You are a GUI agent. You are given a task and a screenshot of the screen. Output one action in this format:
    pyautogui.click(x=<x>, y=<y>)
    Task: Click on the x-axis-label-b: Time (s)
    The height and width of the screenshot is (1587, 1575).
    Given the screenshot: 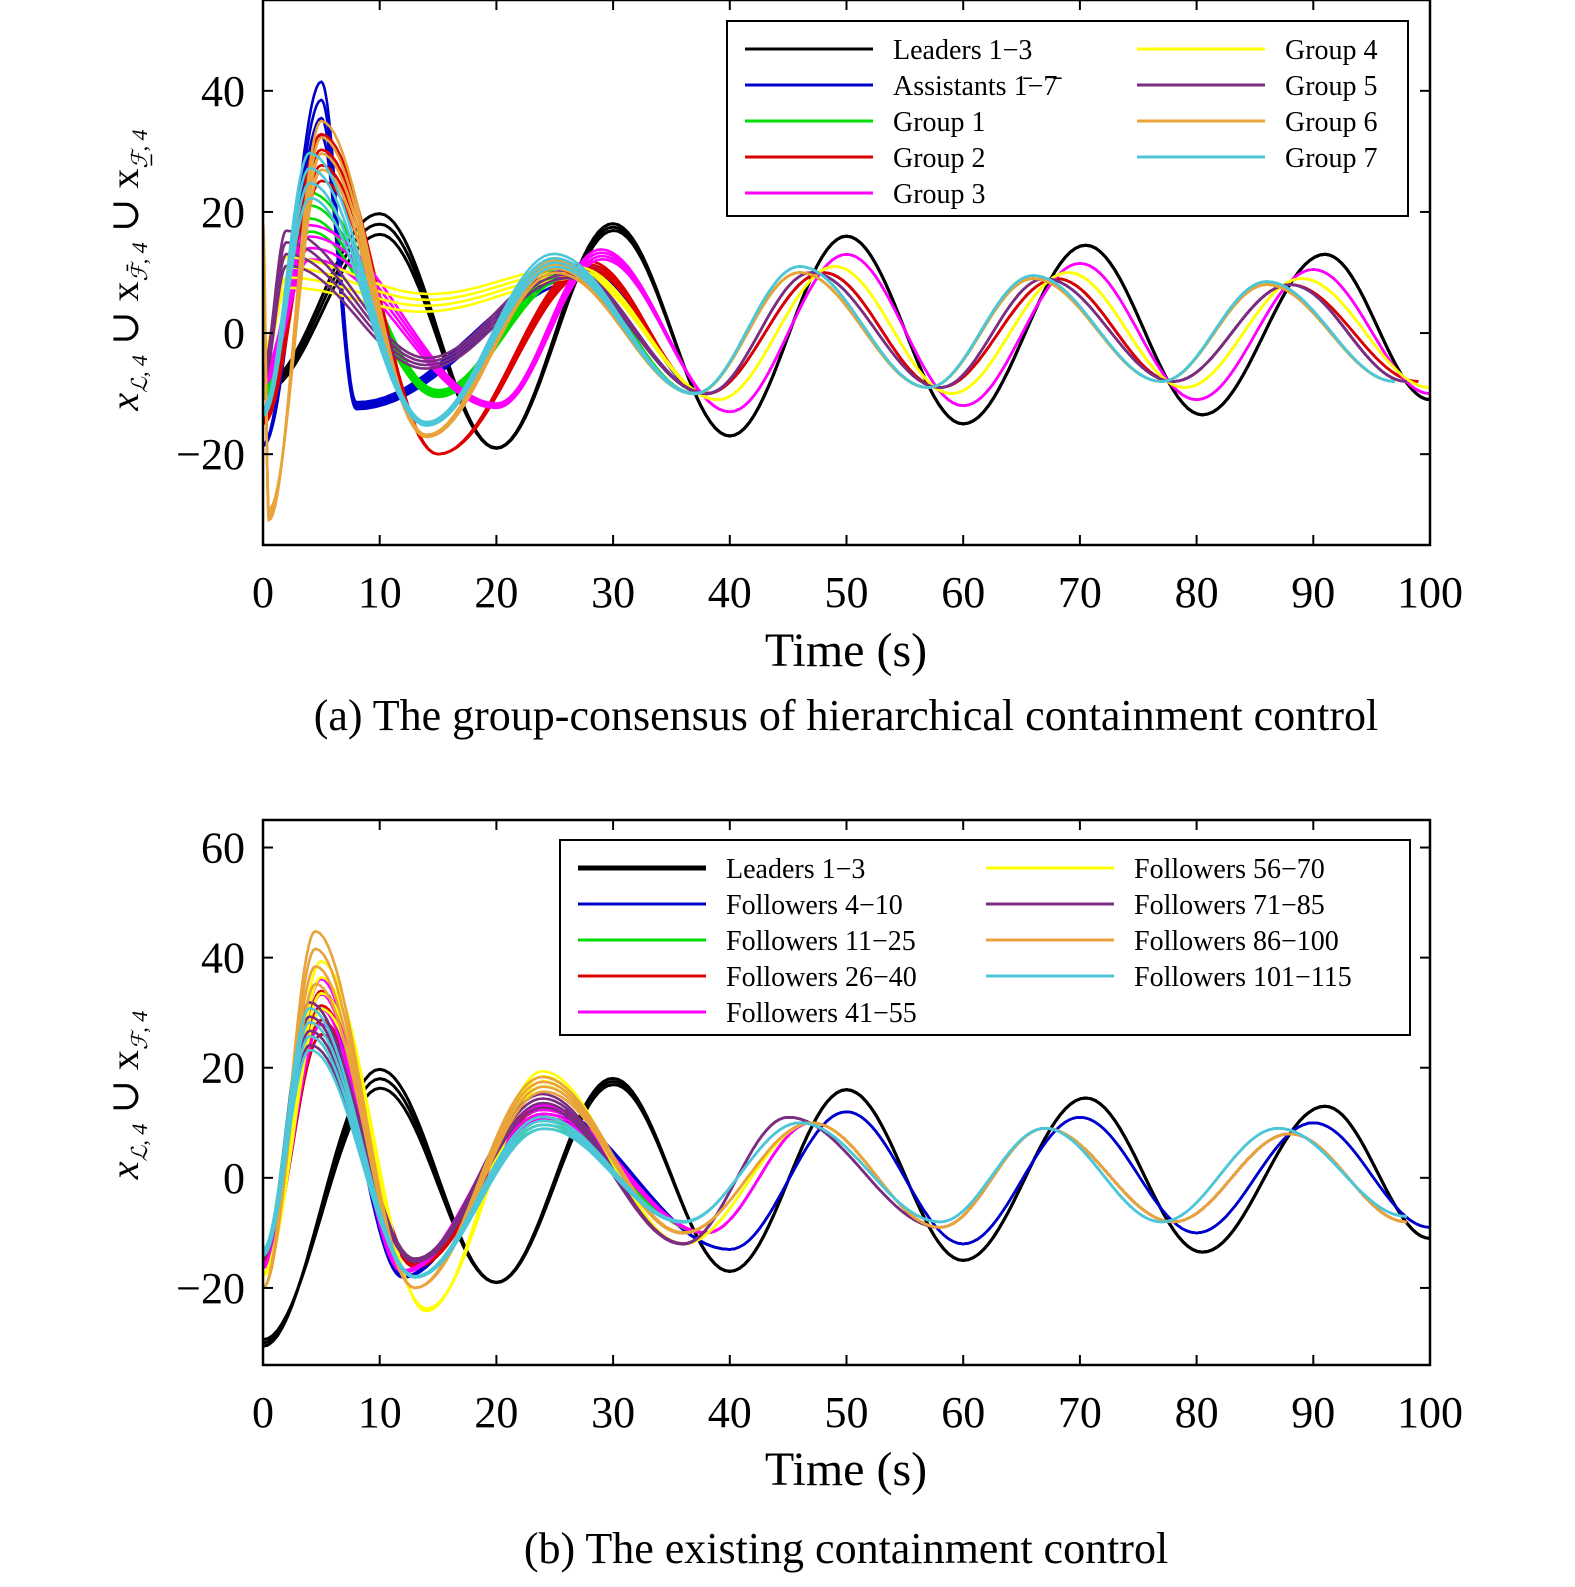 What is the action you would take?
    pyautogui.click(x=846, y=1469)
    